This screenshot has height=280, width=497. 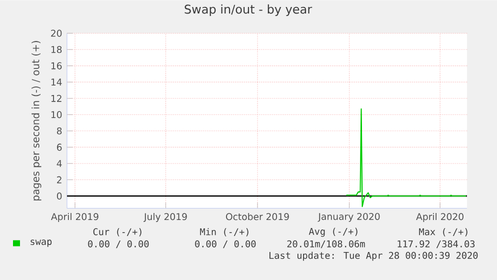 I want to click on y-tick-label: 20, so click(x=56, y=33).